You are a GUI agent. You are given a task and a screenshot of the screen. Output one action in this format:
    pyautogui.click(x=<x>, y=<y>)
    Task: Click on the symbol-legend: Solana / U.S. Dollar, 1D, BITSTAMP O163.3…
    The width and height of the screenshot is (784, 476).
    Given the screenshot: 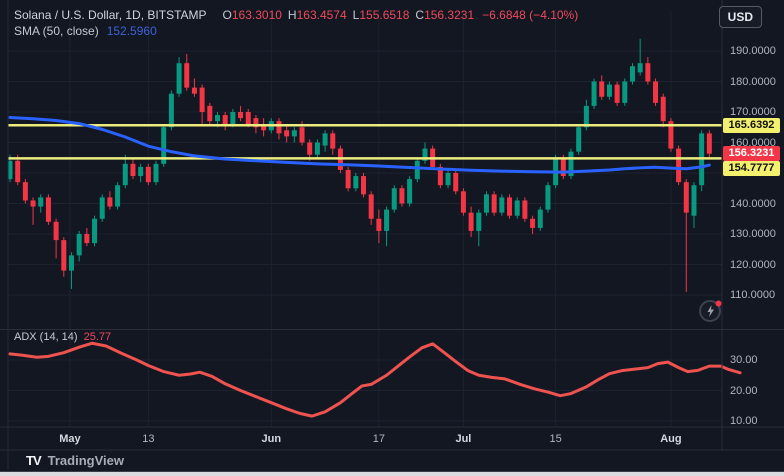 What is the action you would take?
    pyautogui.click(x=296, y=24)
    